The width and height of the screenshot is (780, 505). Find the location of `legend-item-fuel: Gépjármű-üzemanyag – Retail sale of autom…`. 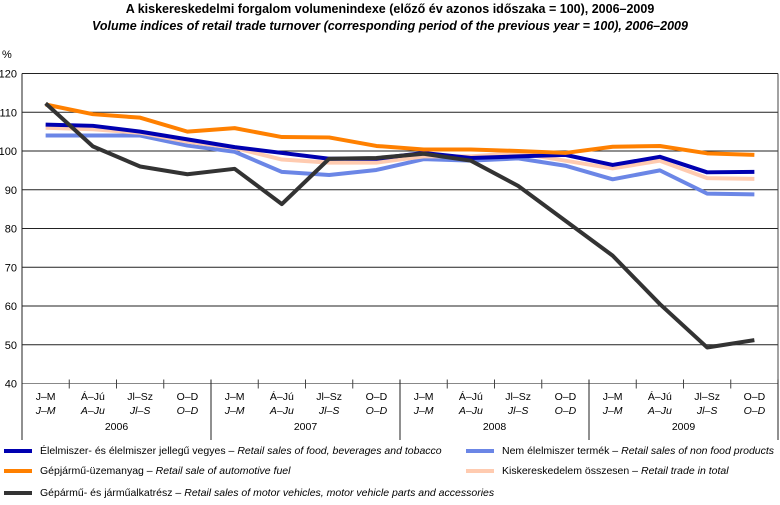

legend-item-fuel: Gépjármű-üzemanyag – Retail sale of autom… is located at coordinates (147, 471).